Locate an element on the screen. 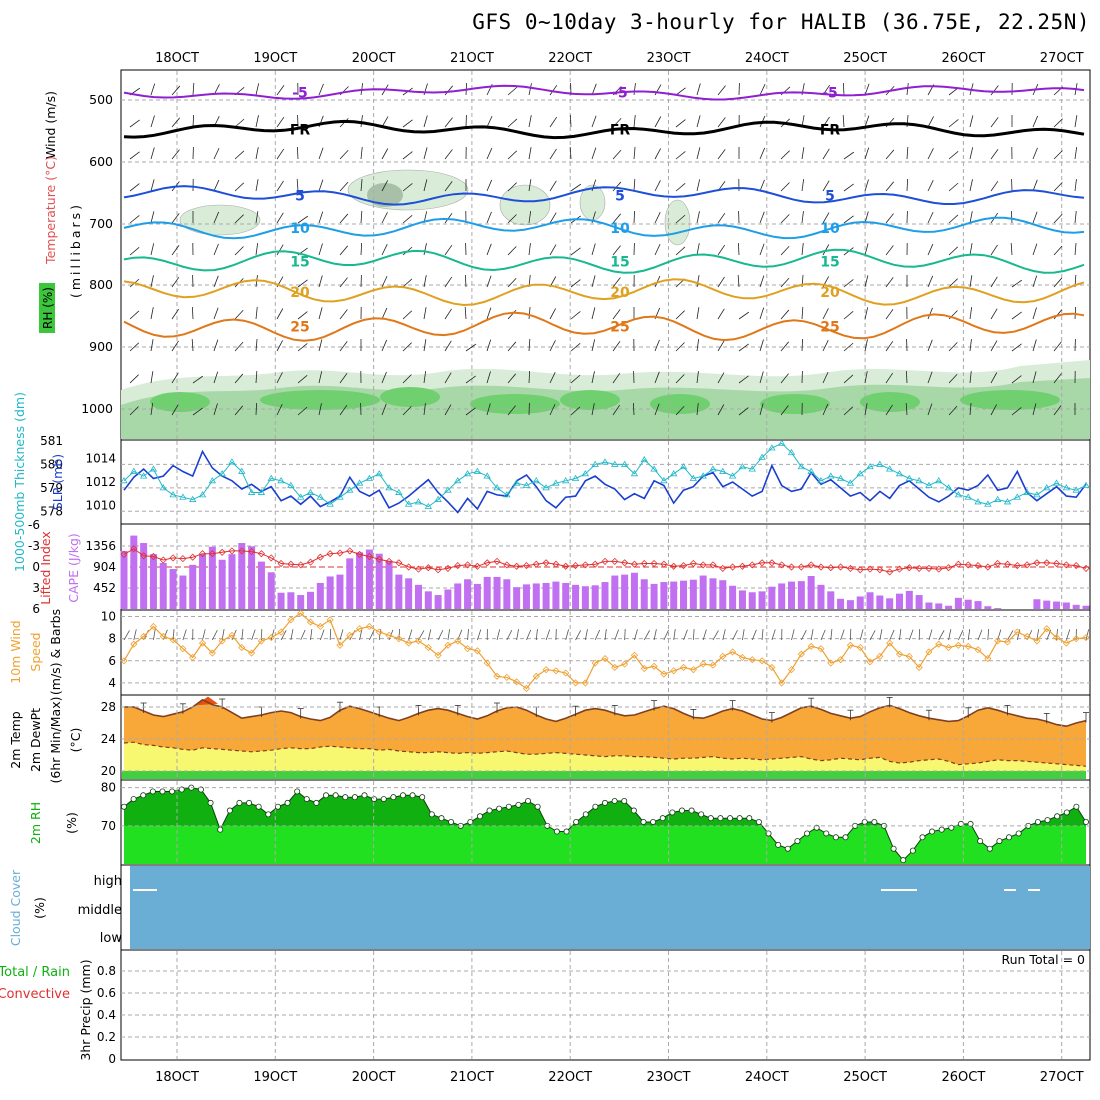  top-date-label: 27OCT is located at coordinates (1062, 58).